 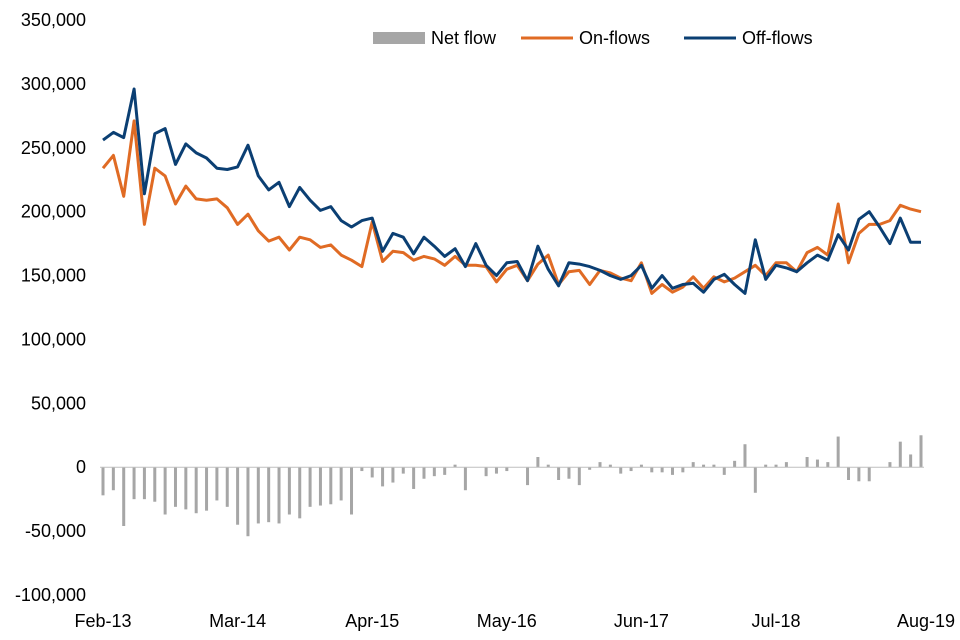 I want to click on legend: Net flow On-flows Off-flows, so click(x=593, y=38).